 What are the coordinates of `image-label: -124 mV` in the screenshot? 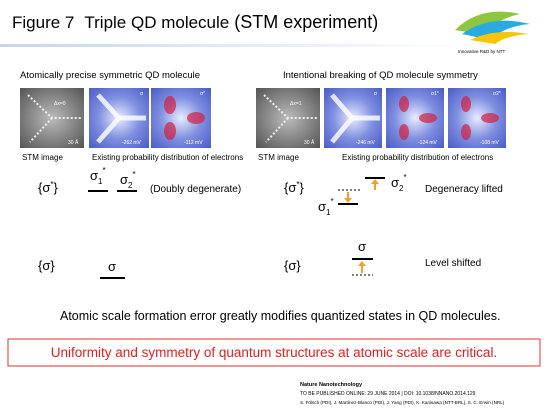 It's located at (428, 143).